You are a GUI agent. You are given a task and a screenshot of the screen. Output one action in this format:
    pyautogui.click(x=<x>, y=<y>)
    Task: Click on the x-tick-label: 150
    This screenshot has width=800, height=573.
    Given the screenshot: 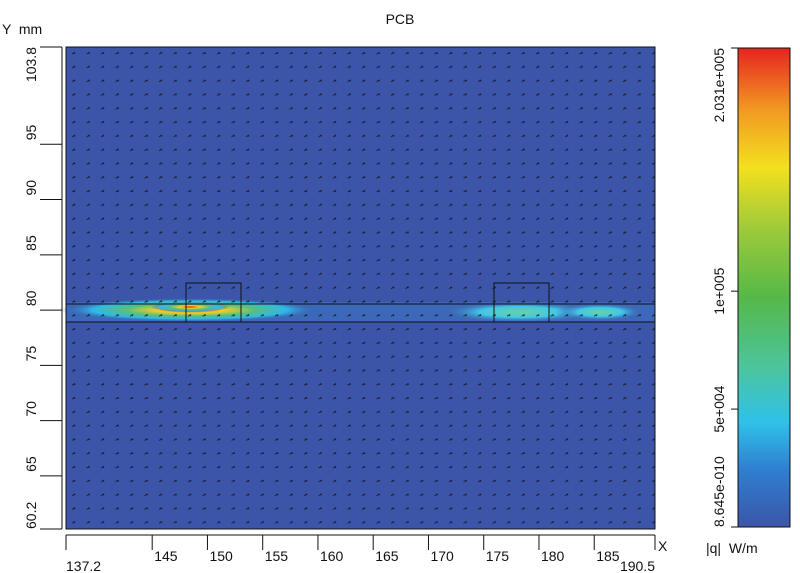 What is the action you would take?
    pyautogui.click(x=221, y=556)
    